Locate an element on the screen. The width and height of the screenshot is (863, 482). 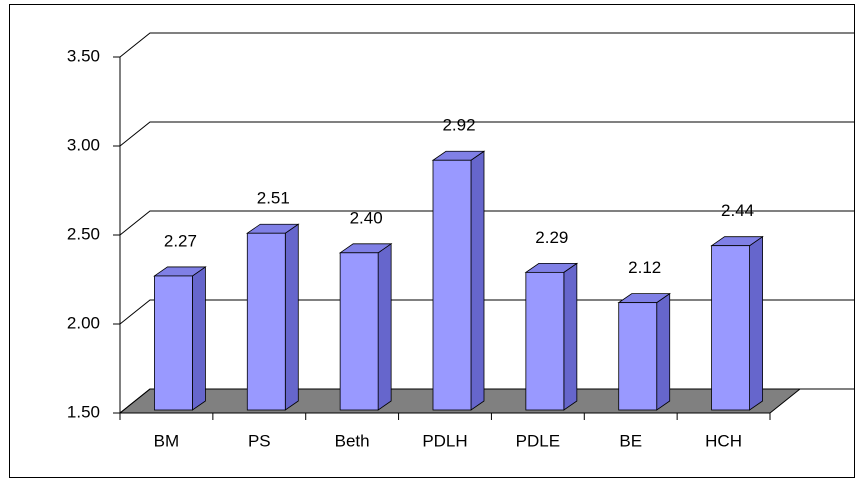
value-label: 2.92 is located at coordinates (458, 125).